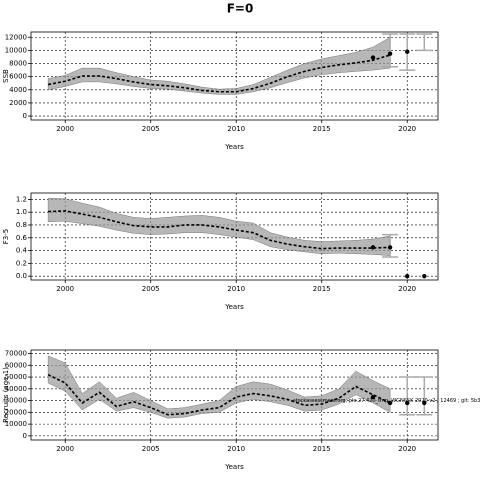 This screenshot has width=480, height=484. Describe the element at coordinates (22, 238) in the screenshot. I see `y-tick-label: 0.6` at that location.